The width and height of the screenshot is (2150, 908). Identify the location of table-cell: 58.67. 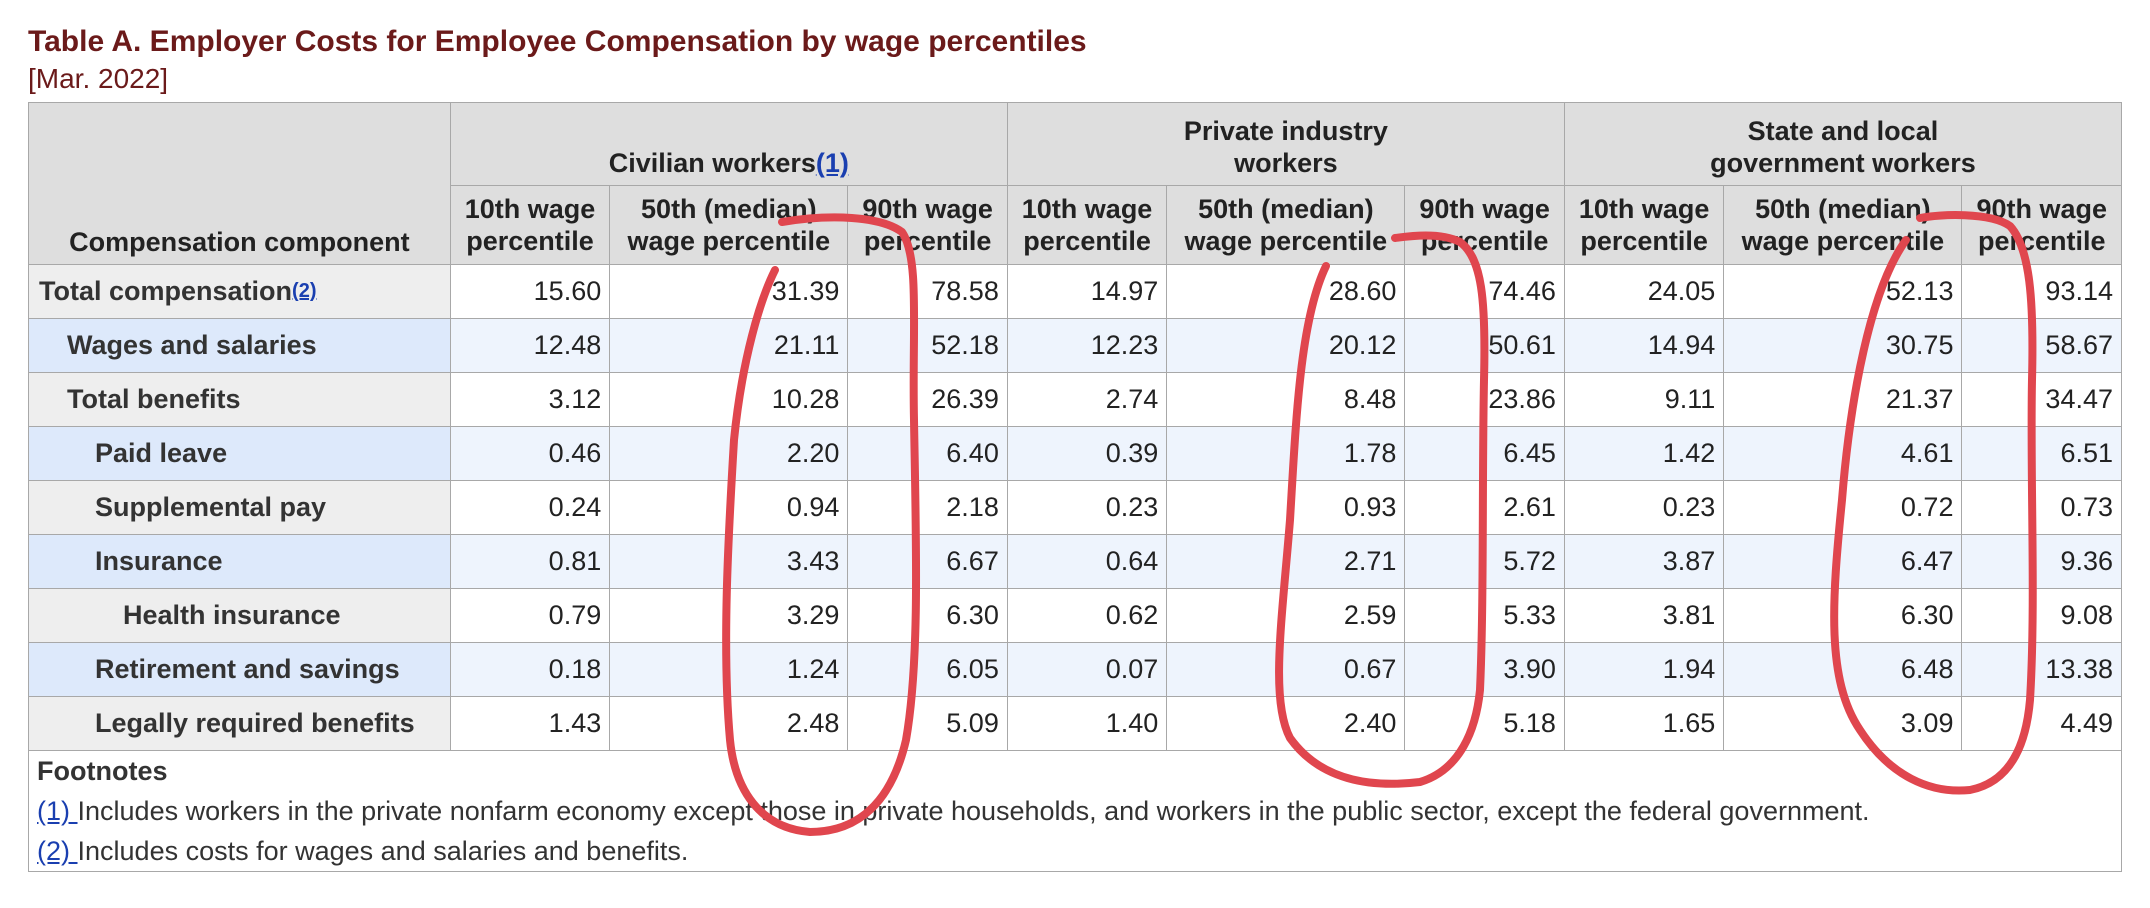
(2041, 345).